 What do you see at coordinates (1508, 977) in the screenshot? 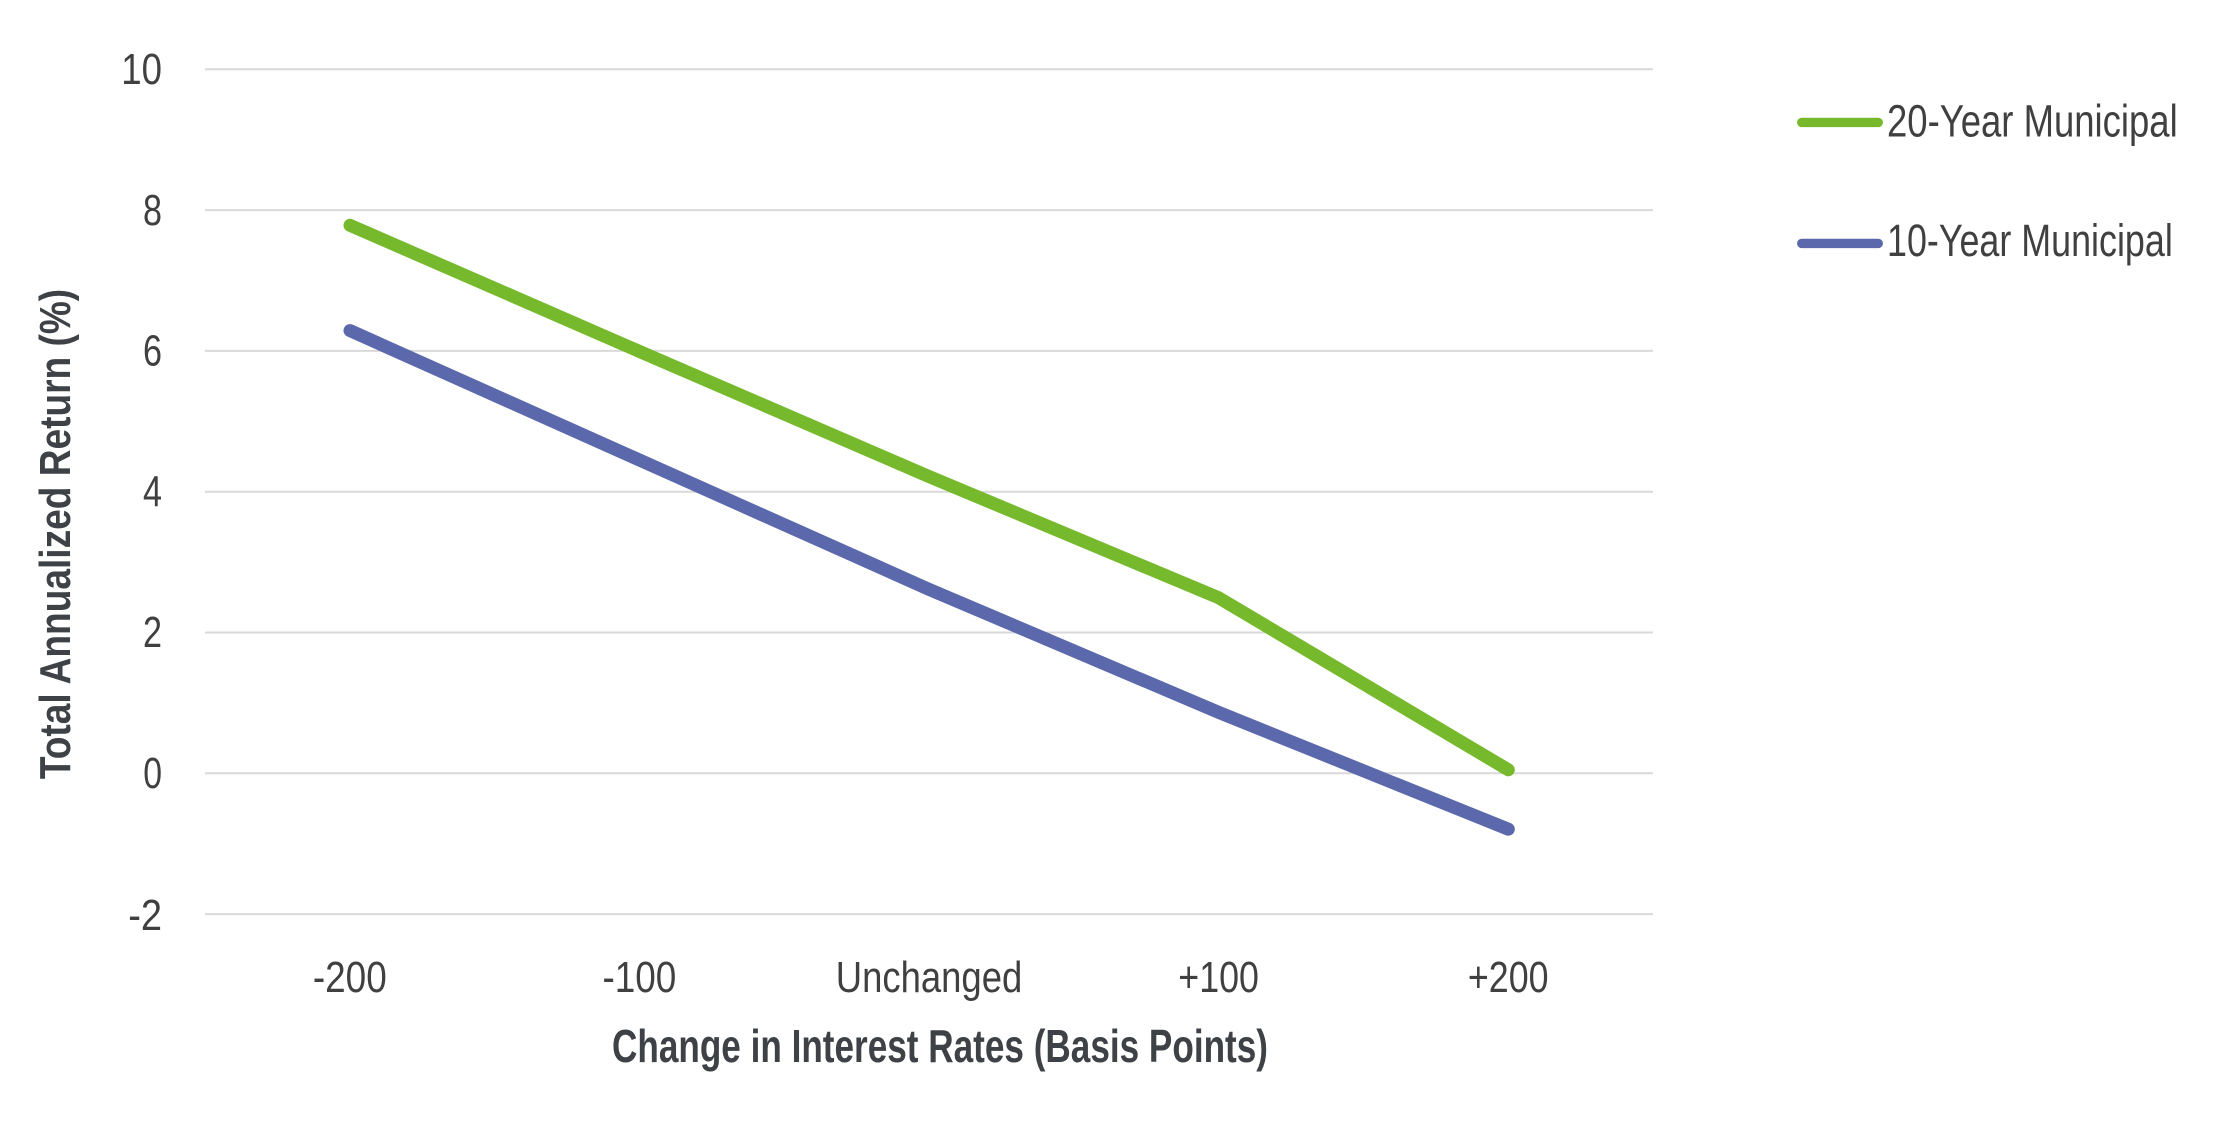
I see `svg-text: +200` at bounding box center [1508, 977].